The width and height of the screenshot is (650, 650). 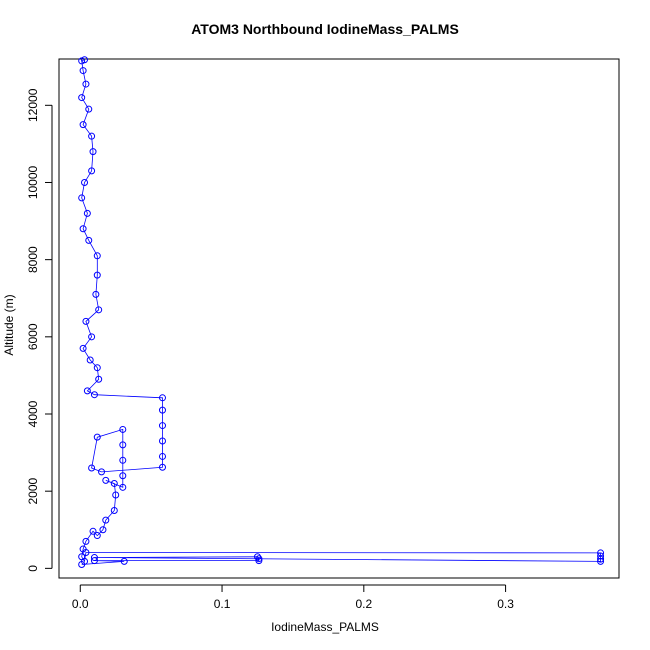 I want to click on y-axis-label-text: Altitude (m), so click(x=9, y=325).